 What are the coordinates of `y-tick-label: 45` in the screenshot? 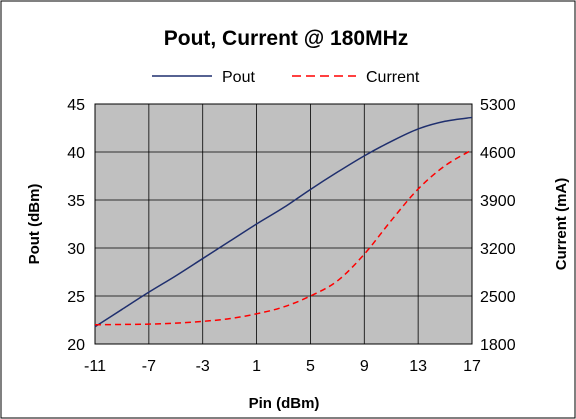 It's located at (76, 105).